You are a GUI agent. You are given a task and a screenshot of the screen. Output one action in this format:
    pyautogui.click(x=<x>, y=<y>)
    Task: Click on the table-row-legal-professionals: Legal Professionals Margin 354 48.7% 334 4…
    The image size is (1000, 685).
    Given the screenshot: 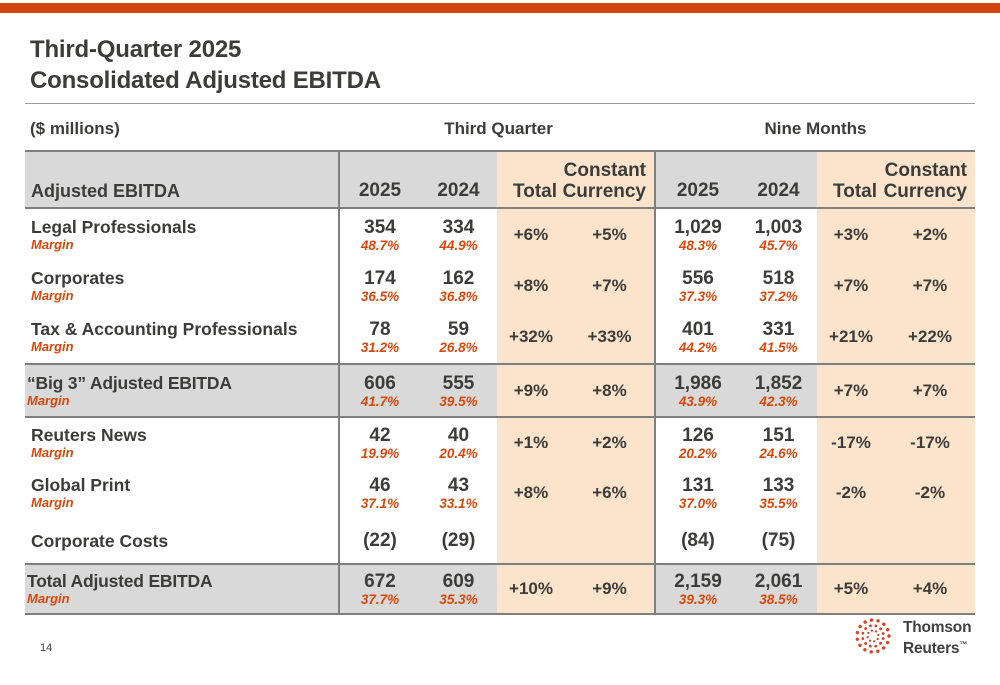 What is the action you would take?
    pyautogui.click(x=500, y=234)
    